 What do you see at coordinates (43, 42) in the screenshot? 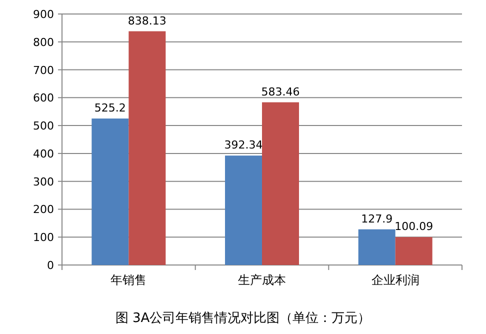
I see `y-tick-label: 800` at bounding box center [43, 42].